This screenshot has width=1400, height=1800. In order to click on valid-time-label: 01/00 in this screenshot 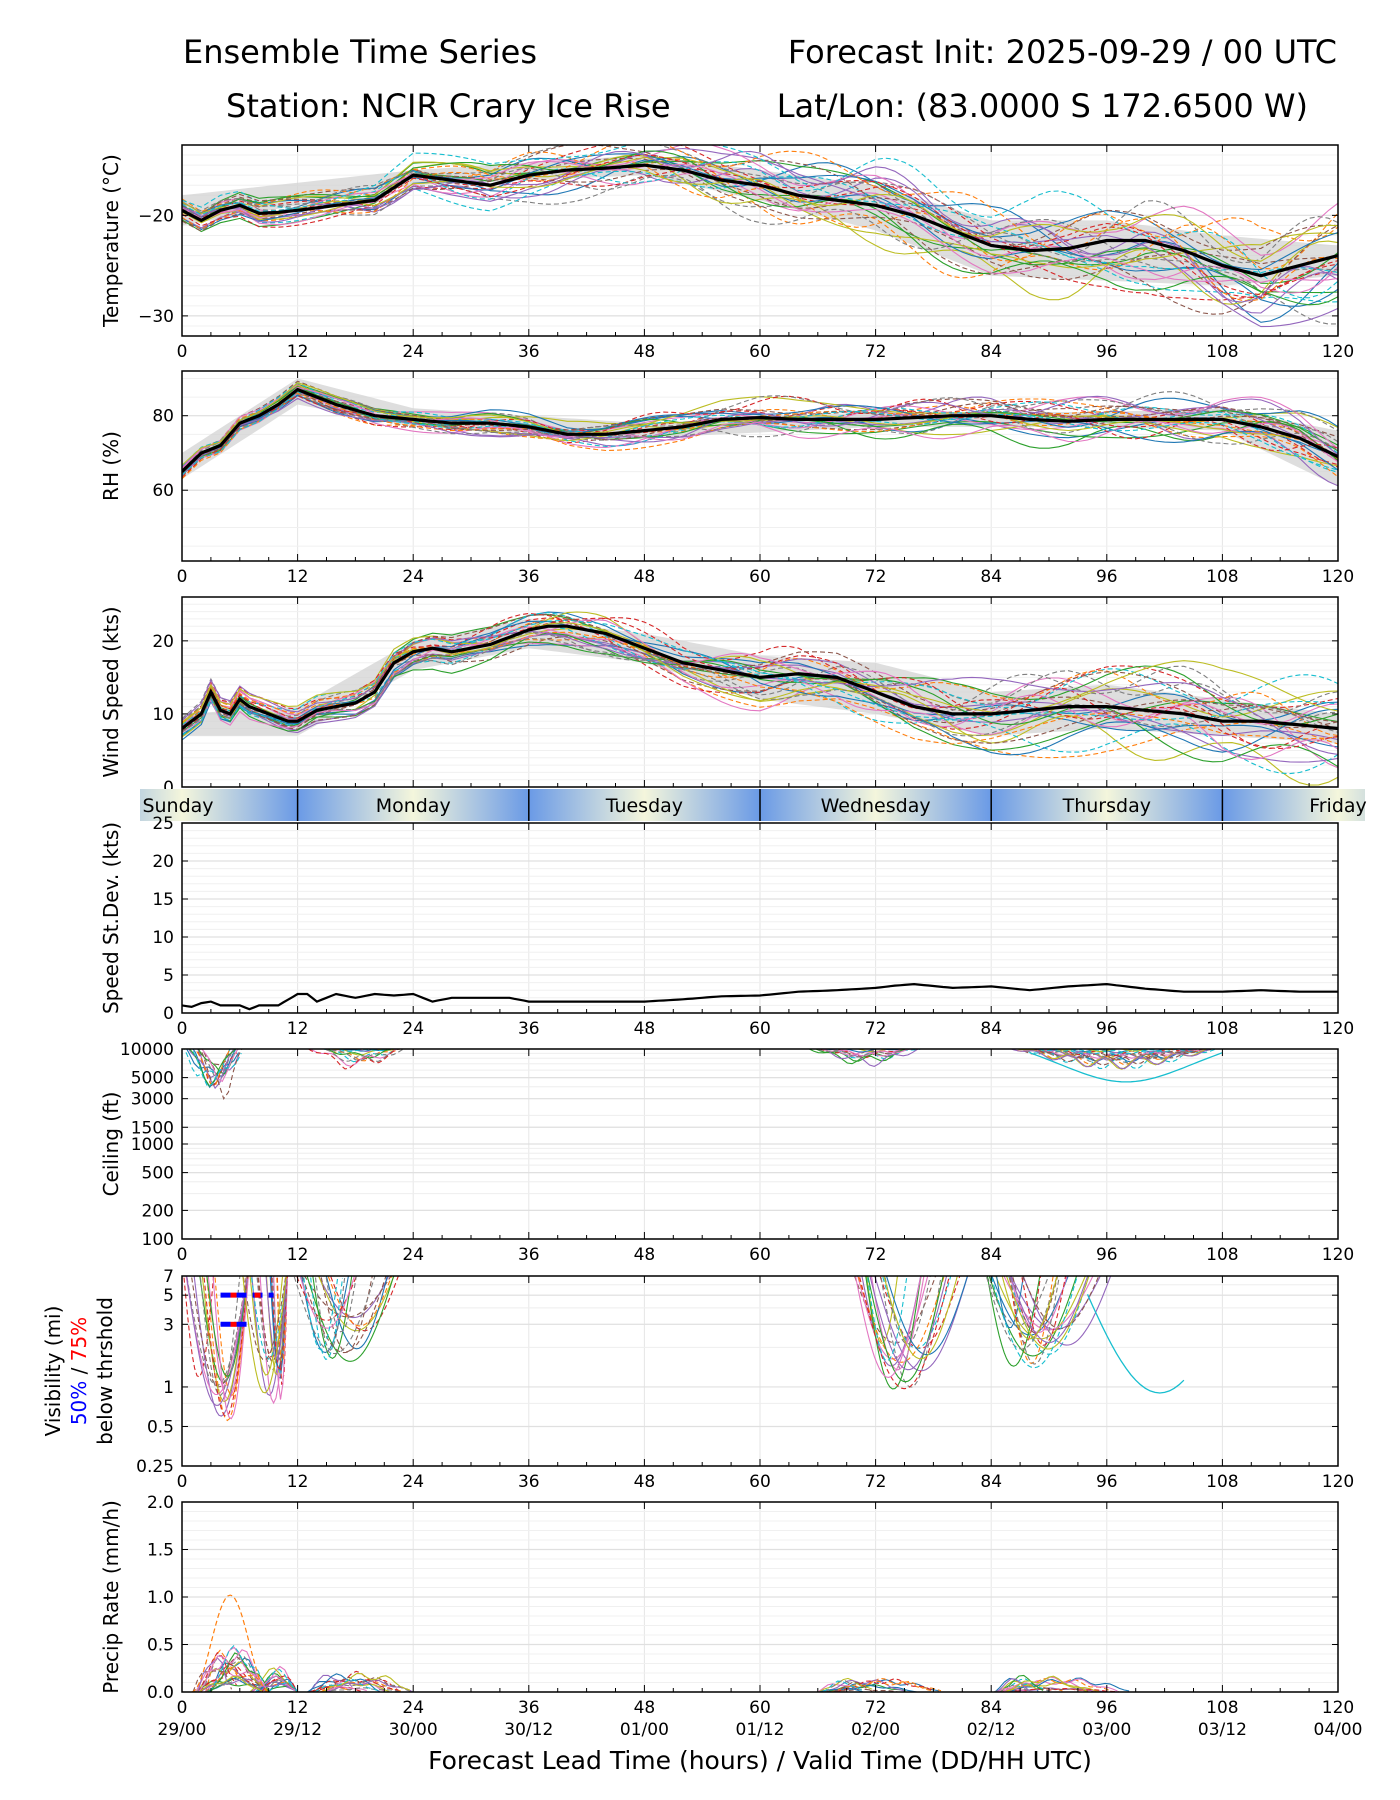, I will do `click(644, 1730)`.